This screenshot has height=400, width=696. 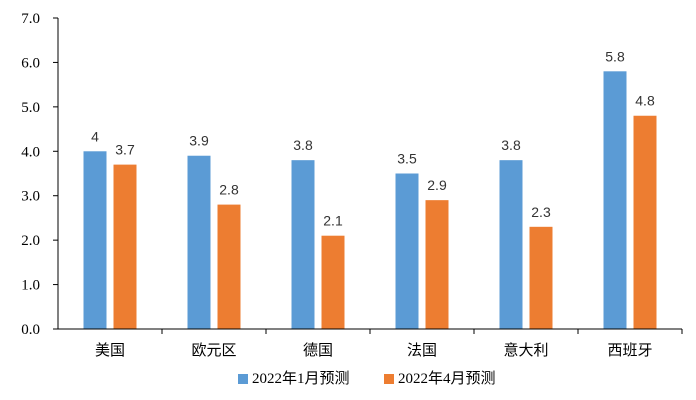 I want to click on y-axis: 0.0 1.0 2.0 3.0 4.0 5.0 6.0 7.0, so click(x=40, y=174).